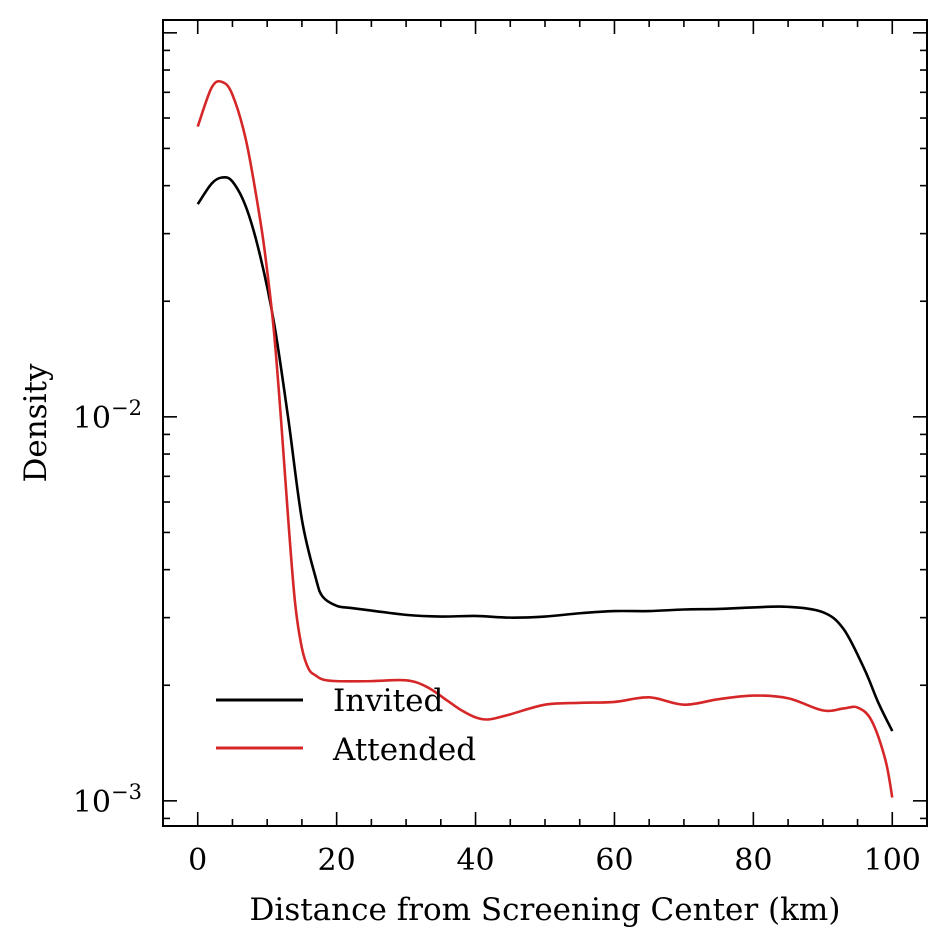  Describe the element at coordinates (614, 860) in the screenshot. I see `x-tick-label: 60` at that location.